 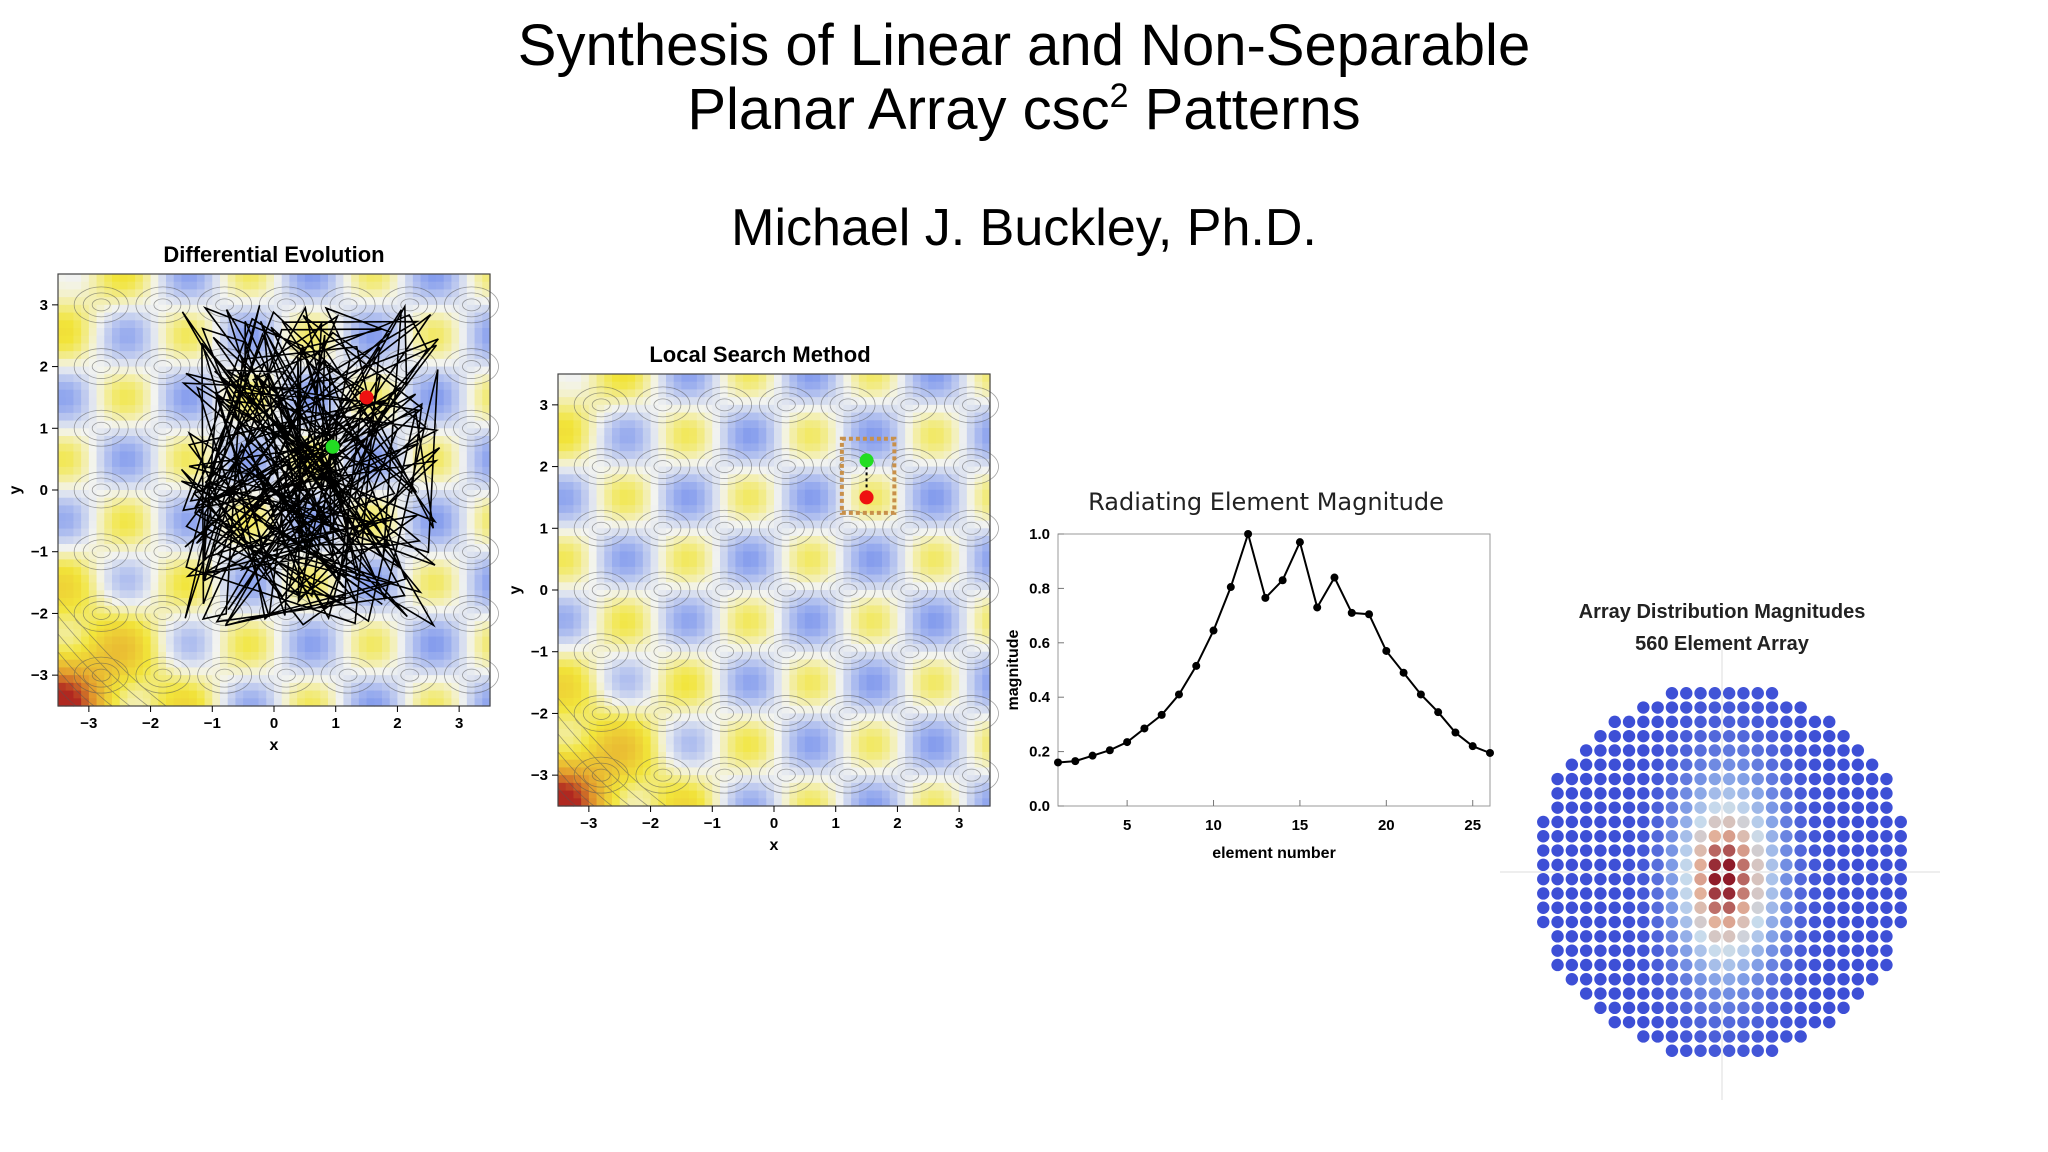 What do you see at coordinates (1213, 825) in the screenshot?
I see `x-tick-label: 10` at bounding box center [1213, 825].